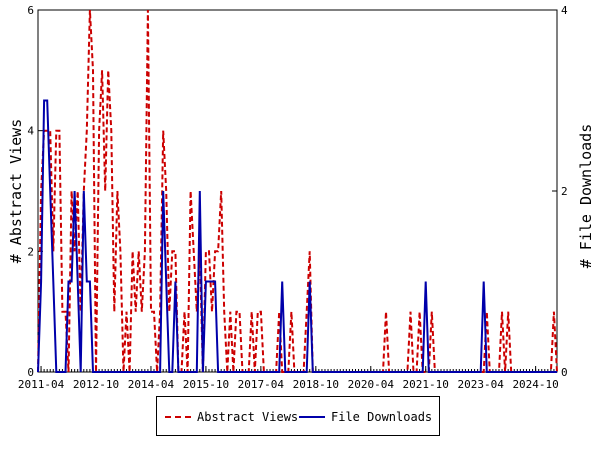 Image resolution: width=600 pixels, height=450 pixels. Describe the element at coordinates (371, 384) in the screenshot. I see `x-tick-label: 2020-04` at that location.